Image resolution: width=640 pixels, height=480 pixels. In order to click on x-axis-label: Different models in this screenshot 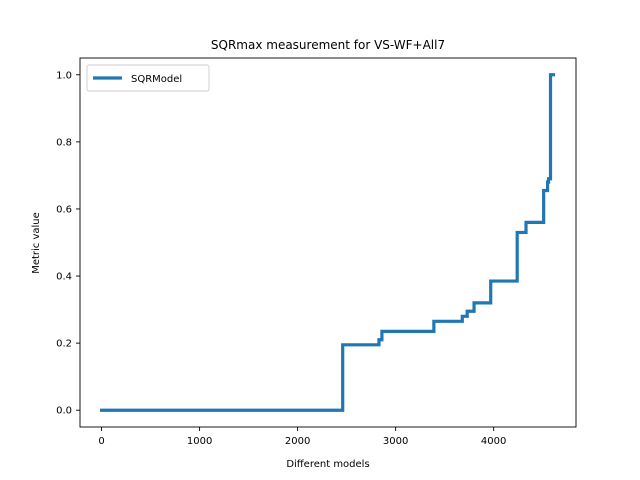, I will do `click(327, 464)`.